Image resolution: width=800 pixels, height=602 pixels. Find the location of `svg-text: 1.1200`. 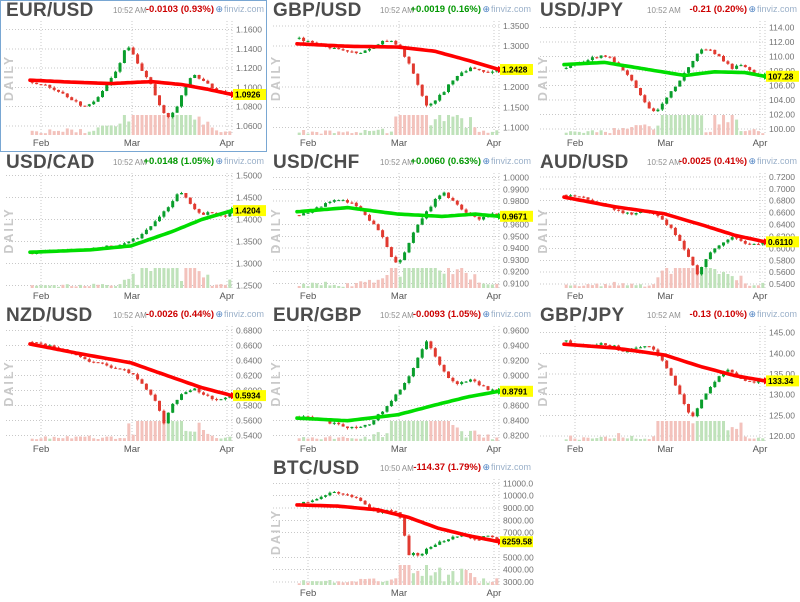

svg-text: 1.1200 is located at coordinates (249, 68).